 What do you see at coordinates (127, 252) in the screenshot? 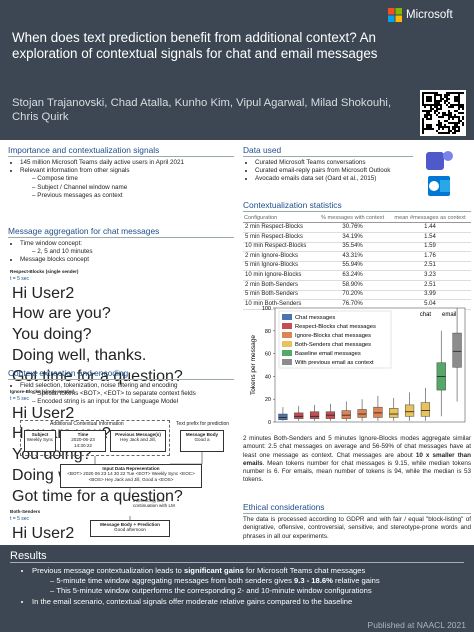
I see `sublist: 2, 5 and 10 minutes` at bounding box center [127, 252].